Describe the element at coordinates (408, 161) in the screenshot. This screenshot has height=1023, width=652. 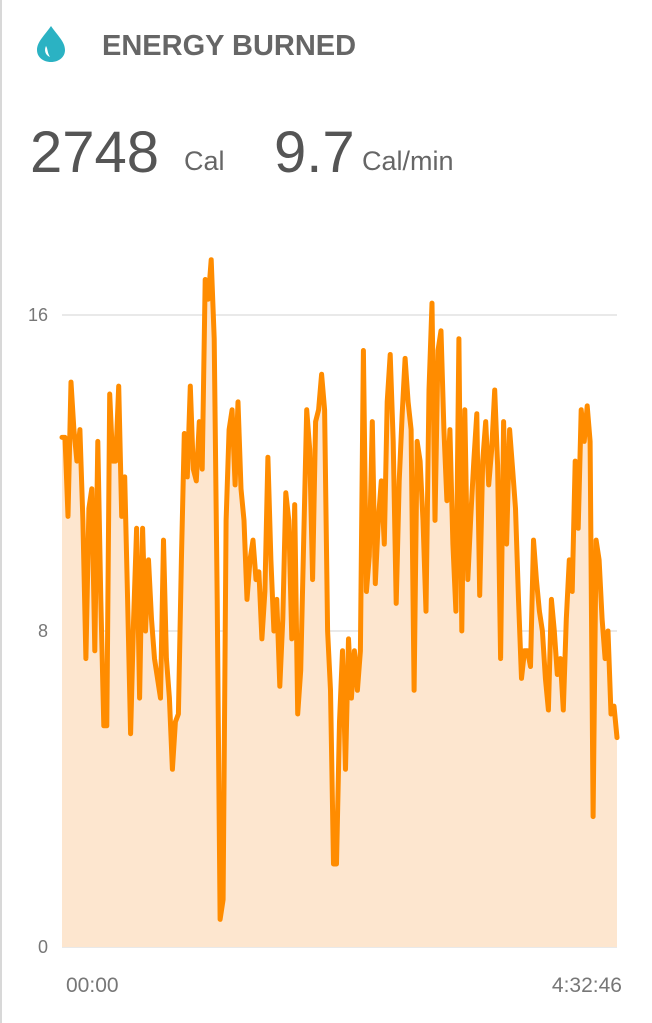
I see `stat-unit: Cal/min` at that location.